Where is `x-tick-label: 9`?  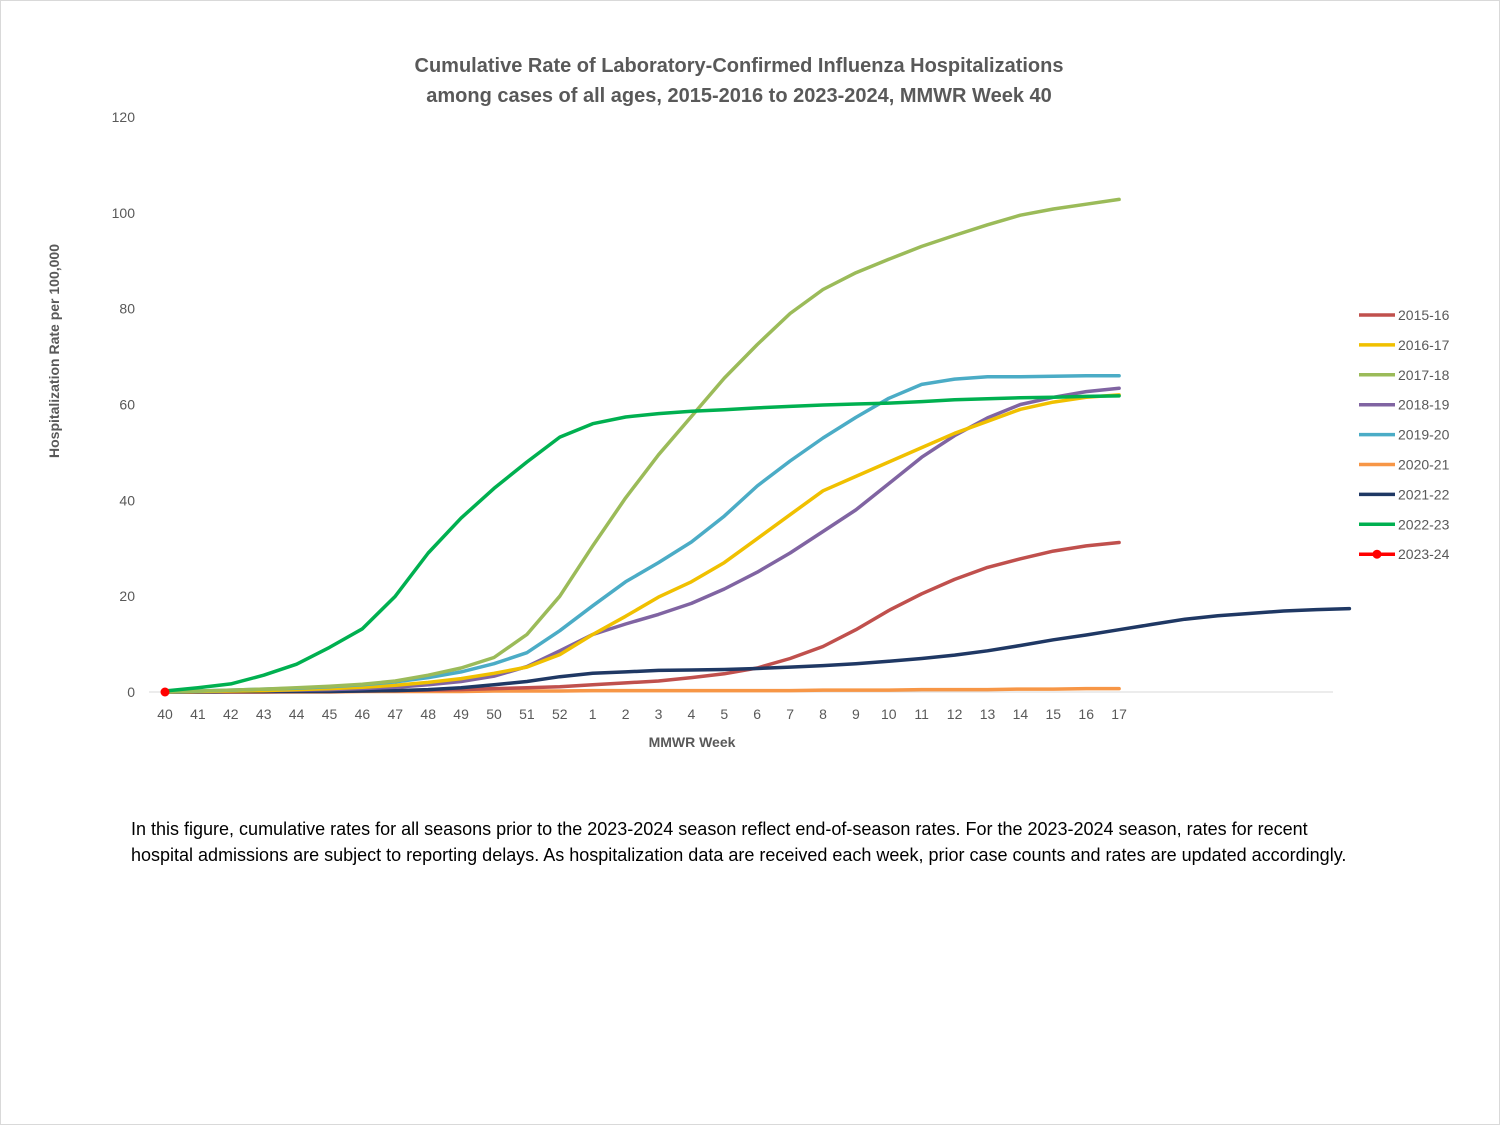
x-tick-label: 9 is located at coordinates (856, 714).